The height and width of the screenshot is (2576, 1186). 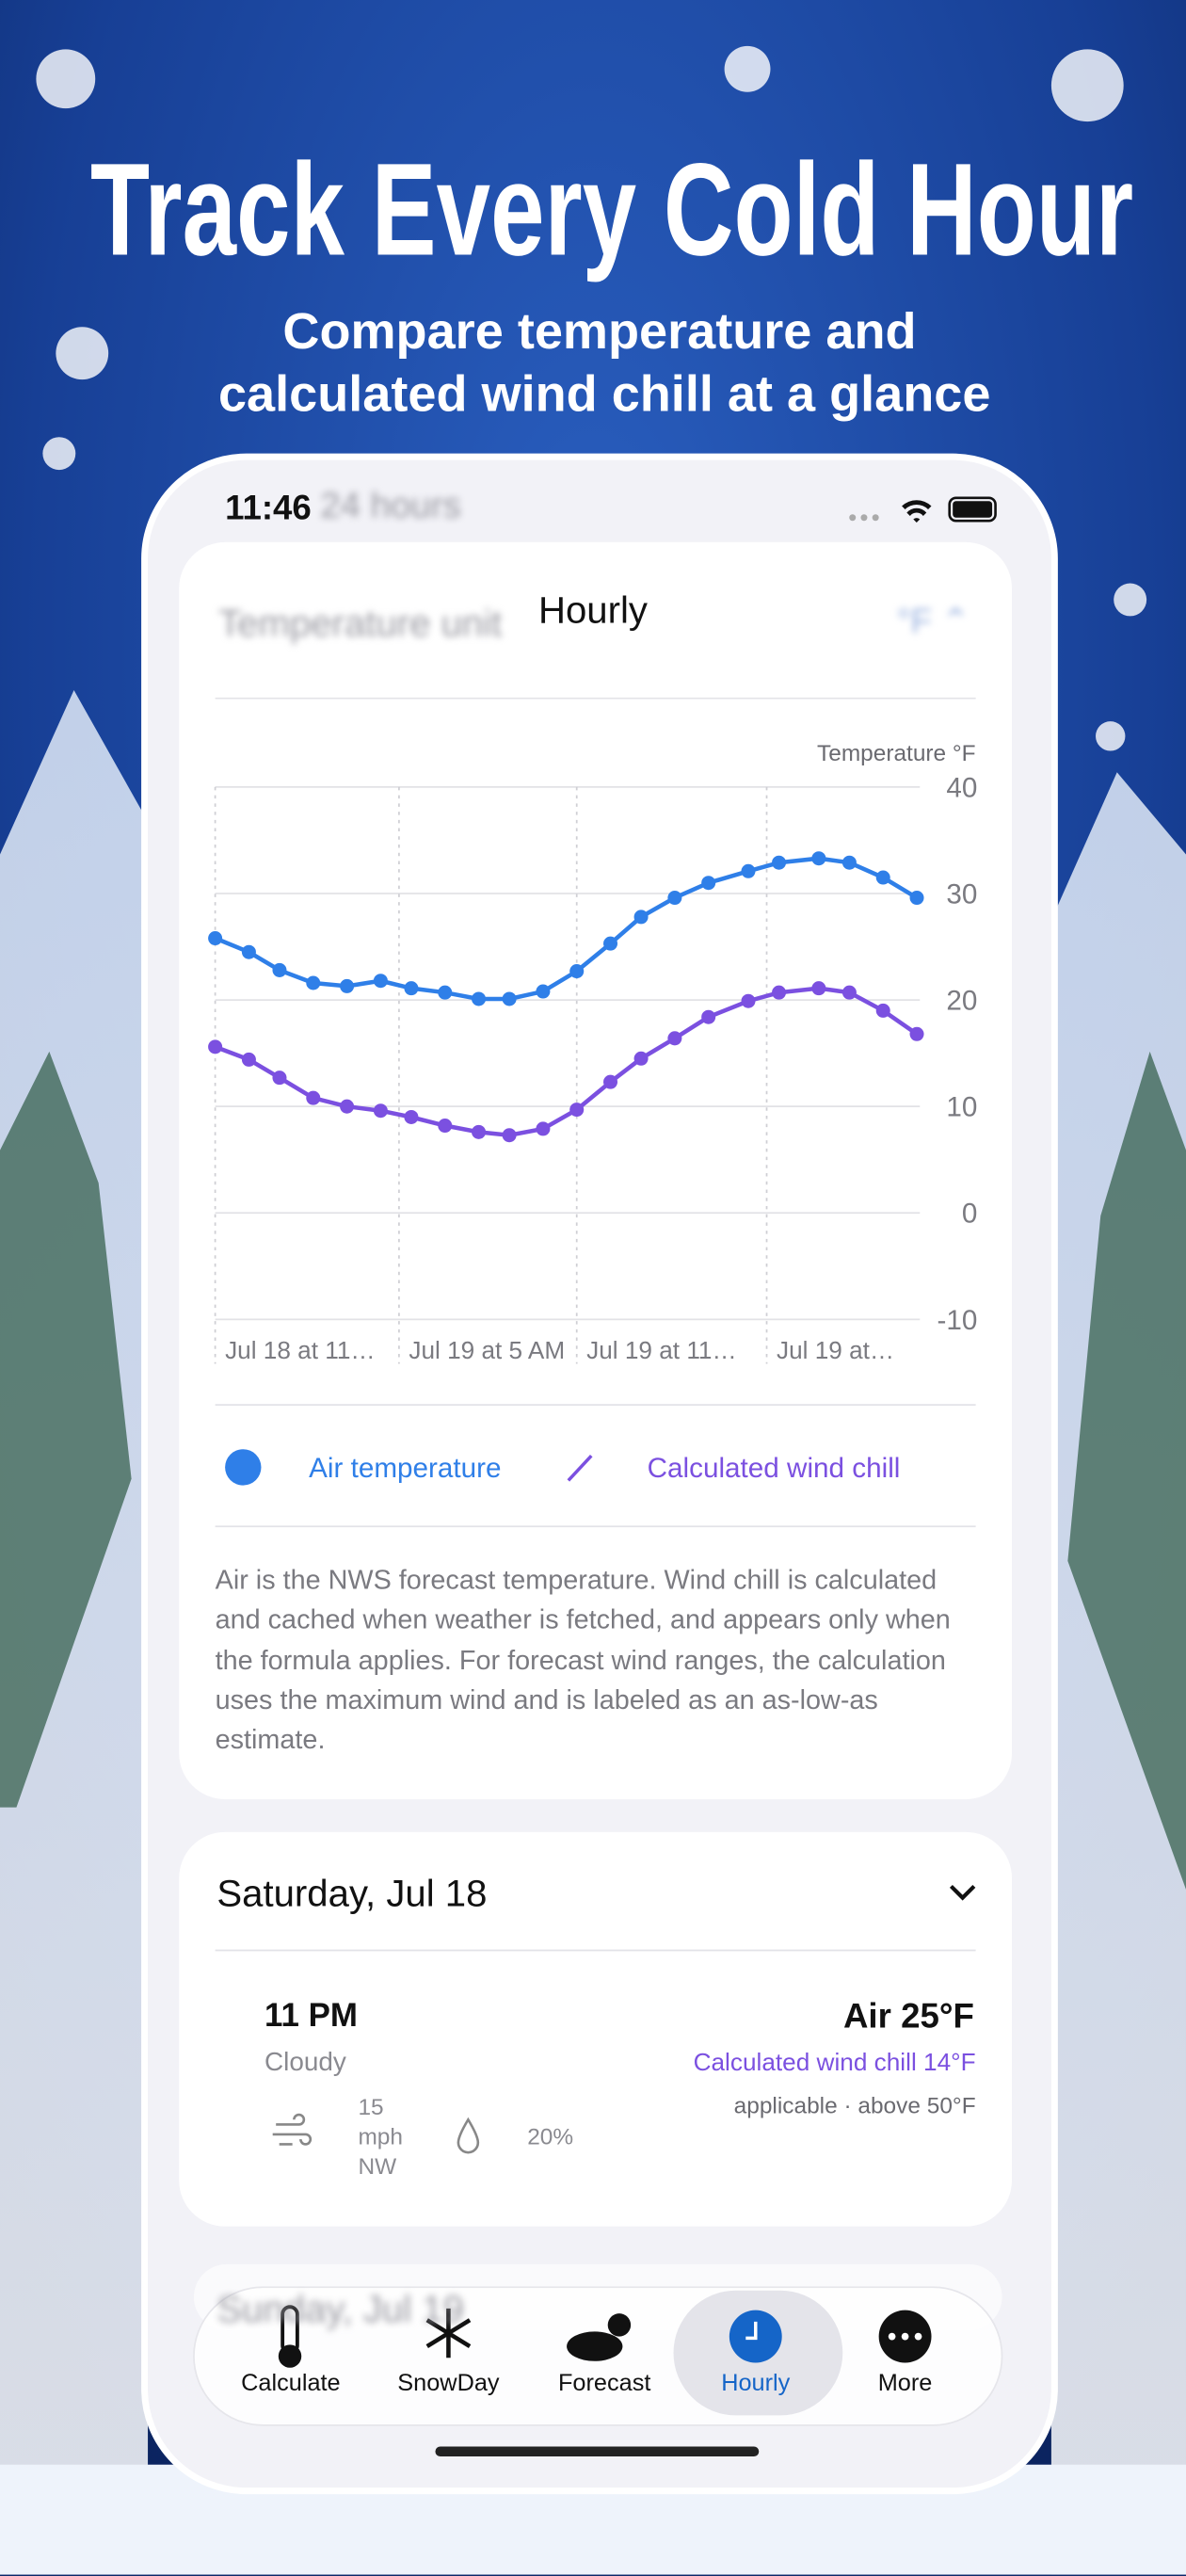 What do you see at coordinates (604, 2384) in the screenshot?
I see `tab-label: Forecast` at bounding box center [604, 2384].